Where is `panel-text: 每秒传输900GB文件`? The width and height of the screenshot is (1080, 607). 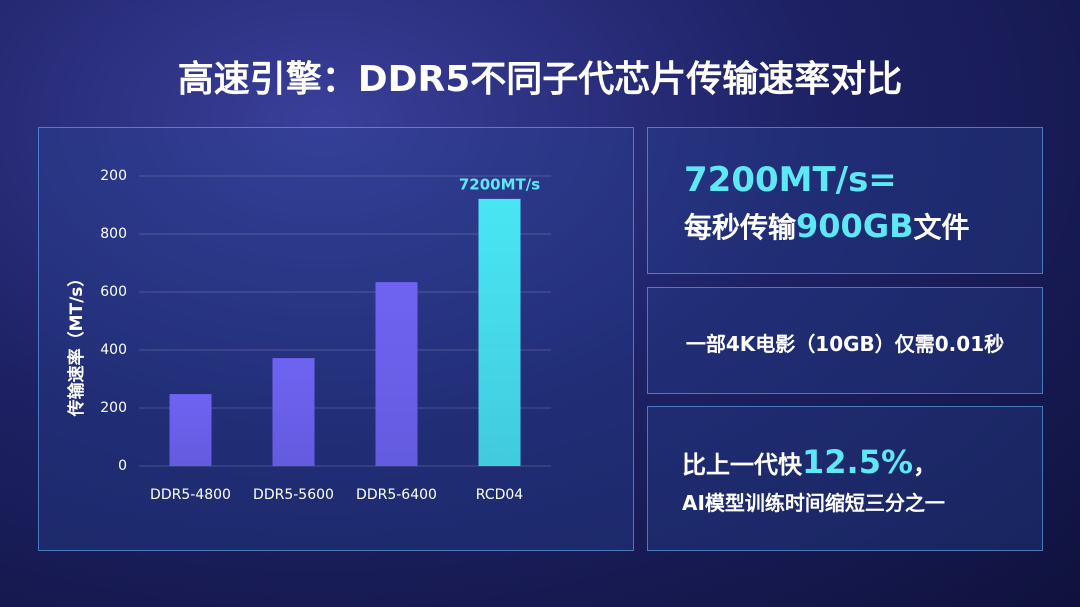
panel-text: 每秒传输900GB文件 is located at coordinates (863, 226).